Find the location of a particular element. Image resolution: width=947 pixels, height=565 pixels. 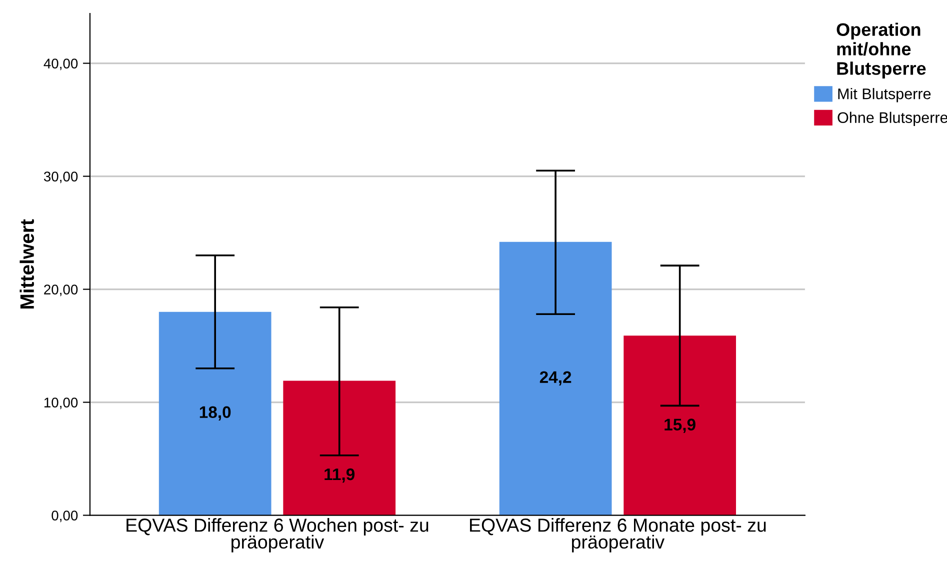

data-label: 24,2 is located at coordinates (556, 378).